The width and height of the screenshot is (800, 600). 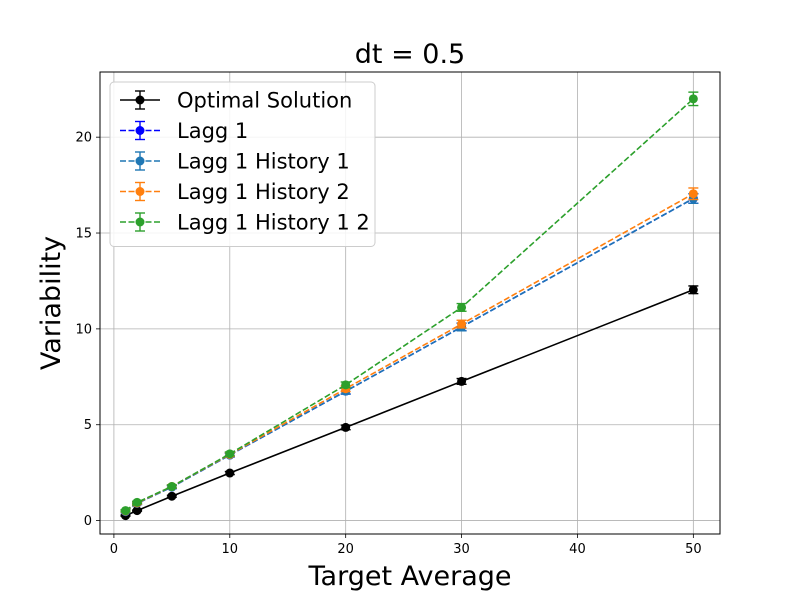 I want to click on legend-entry: Lagg 1 History 1, so click(x=235, y=162).